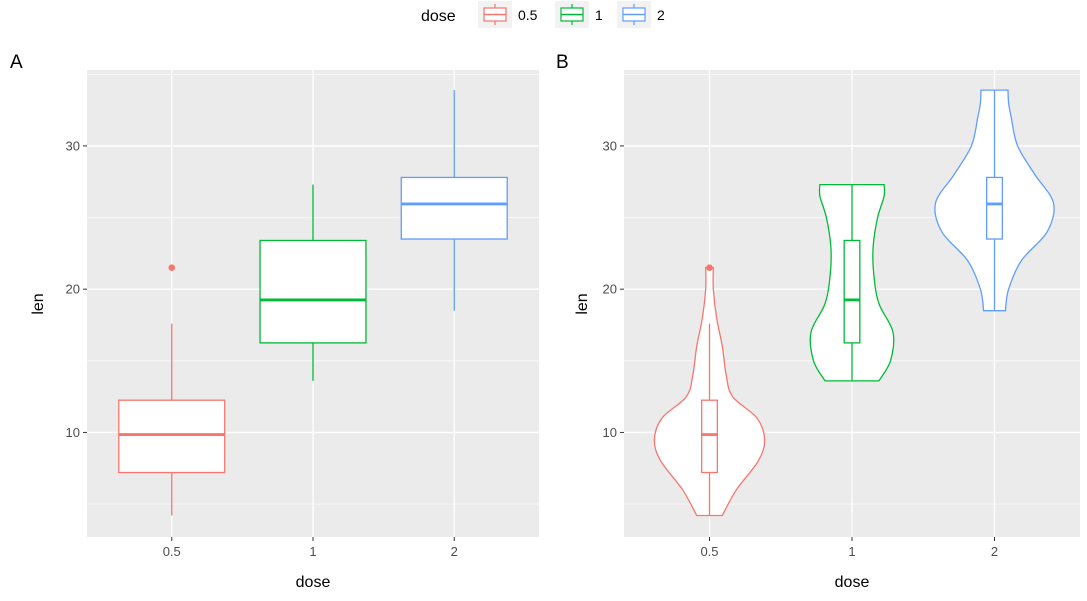 The height and width of the screenshot is (601, 1087). Describe the element at coordinates (73, 289) in the screenshot. I see `panel-a-y-tick-label: 20` at that location.